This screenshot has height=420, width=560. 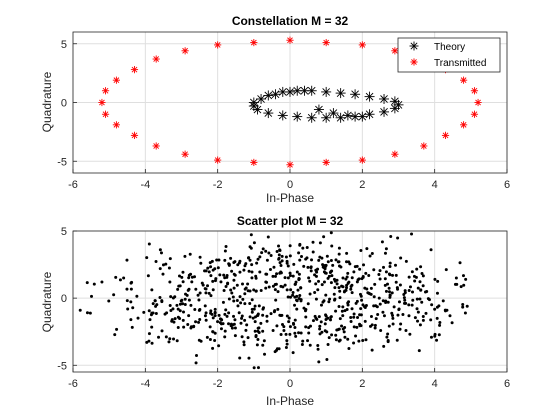 I want to click on x-tick-label: 2, so click(x=362, y=384).